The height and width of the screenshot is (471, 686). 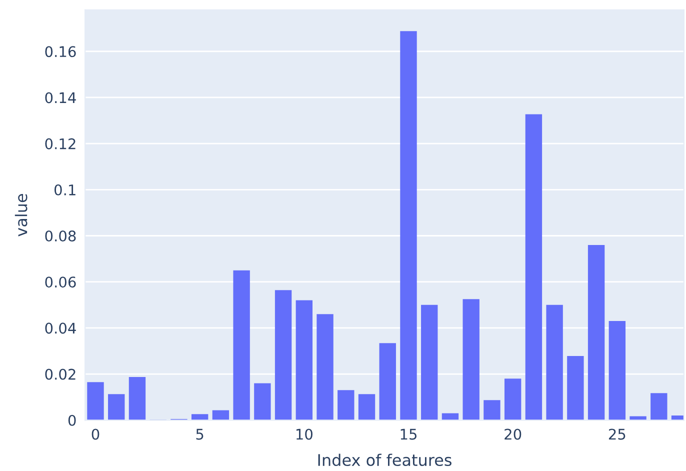 What do you see at coordinates (60, 236) in the screenshot?
I see `y-tick-label: 0.08` at bounding box center [60, 236].